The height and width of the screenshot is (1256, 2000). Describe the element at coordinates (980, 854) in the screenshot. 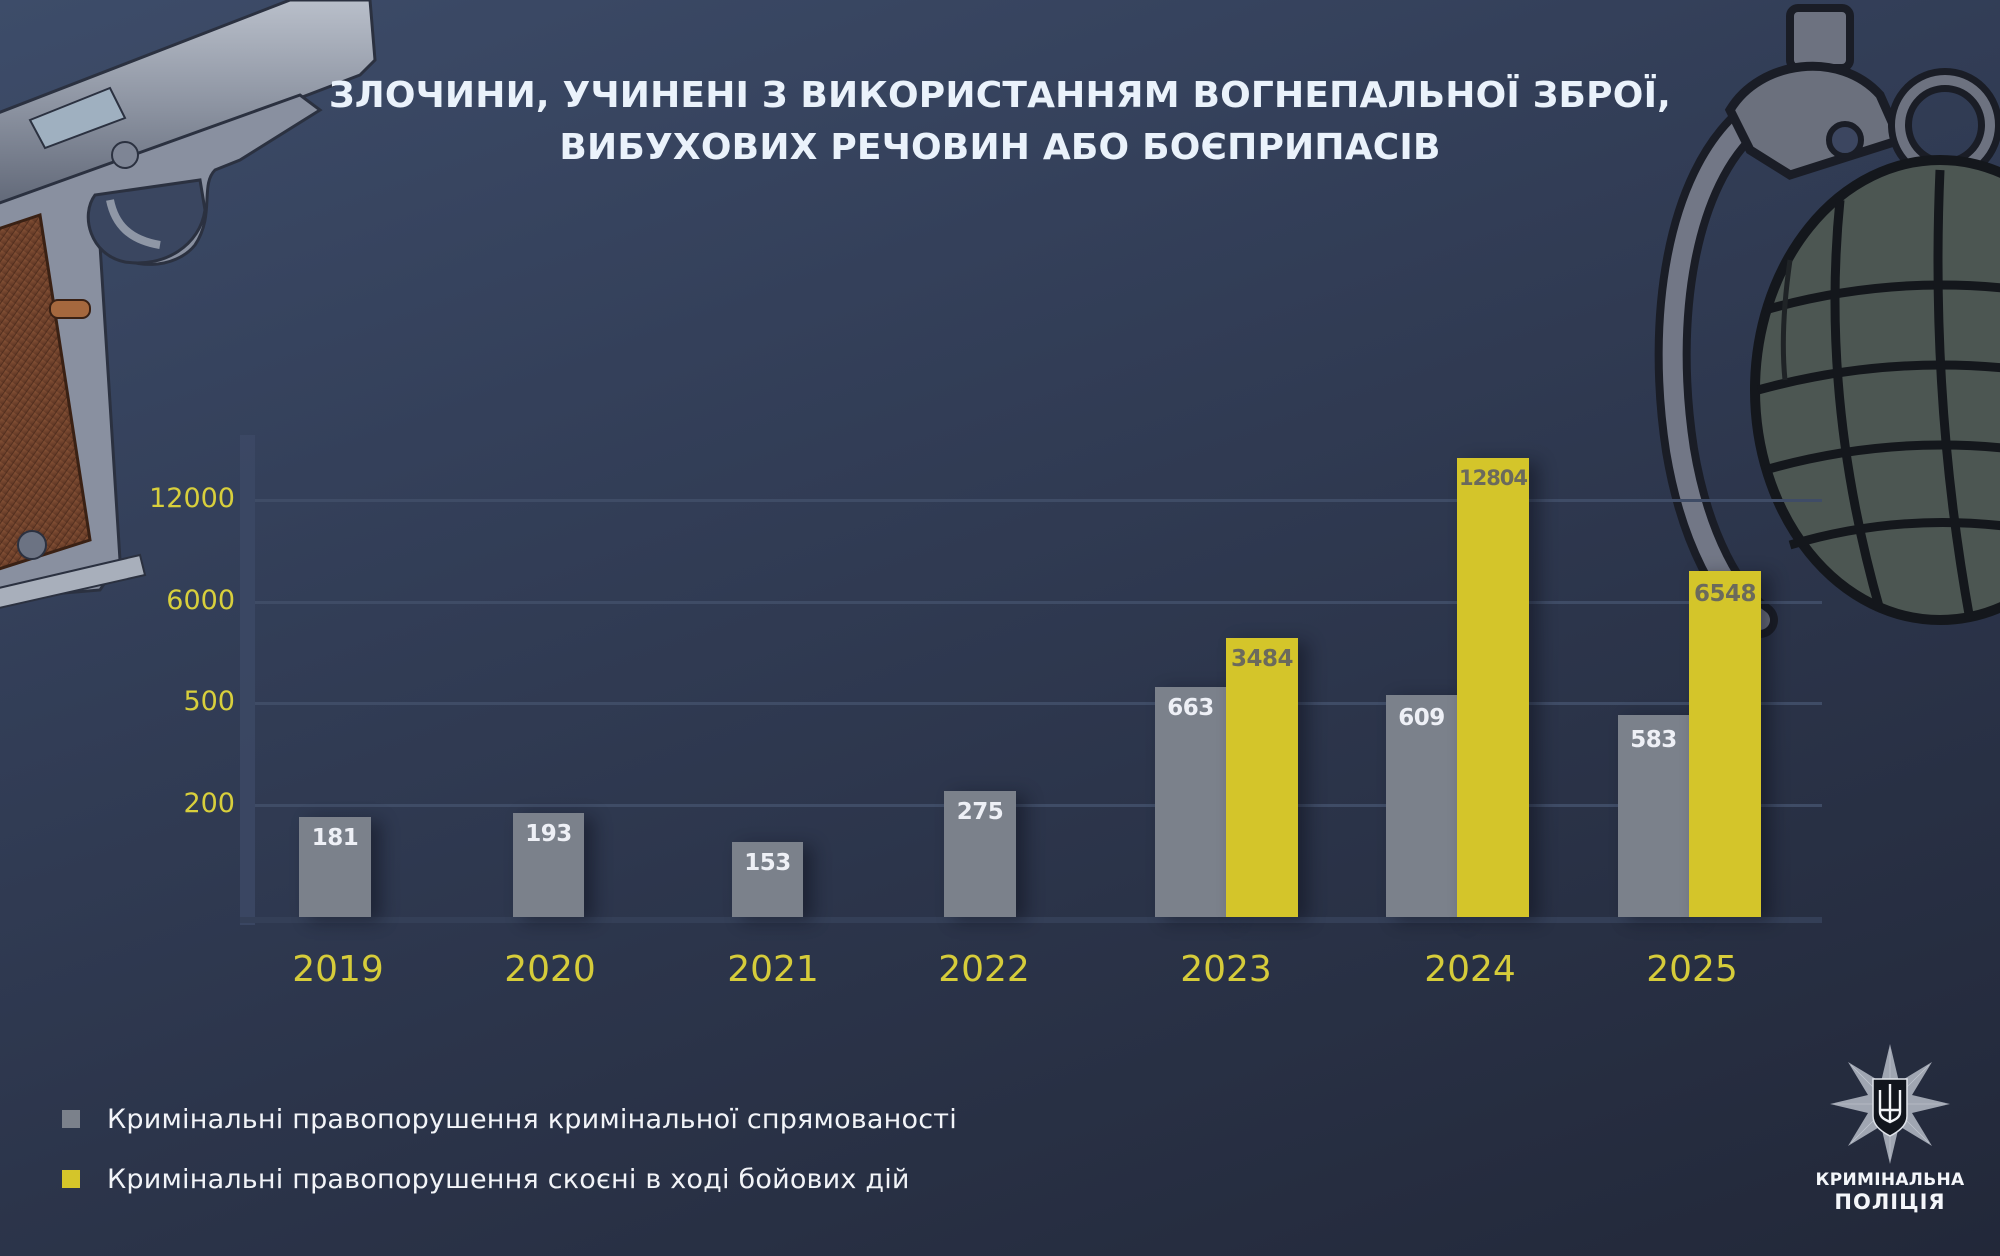

I see `bar-2022-criminal: 275` at that location.